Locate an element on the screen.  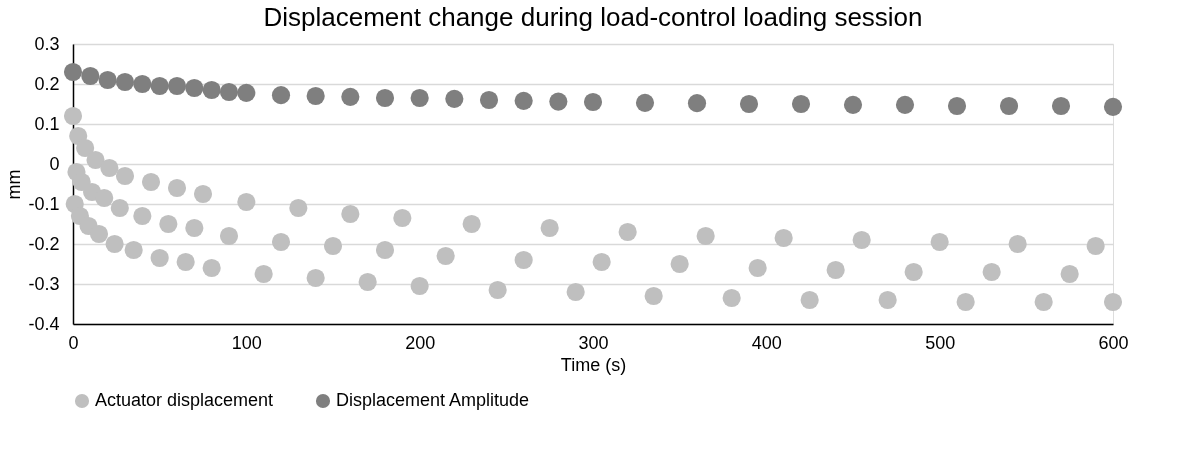
y-tick-label: -0.2 is located at coordinates (44, 243).